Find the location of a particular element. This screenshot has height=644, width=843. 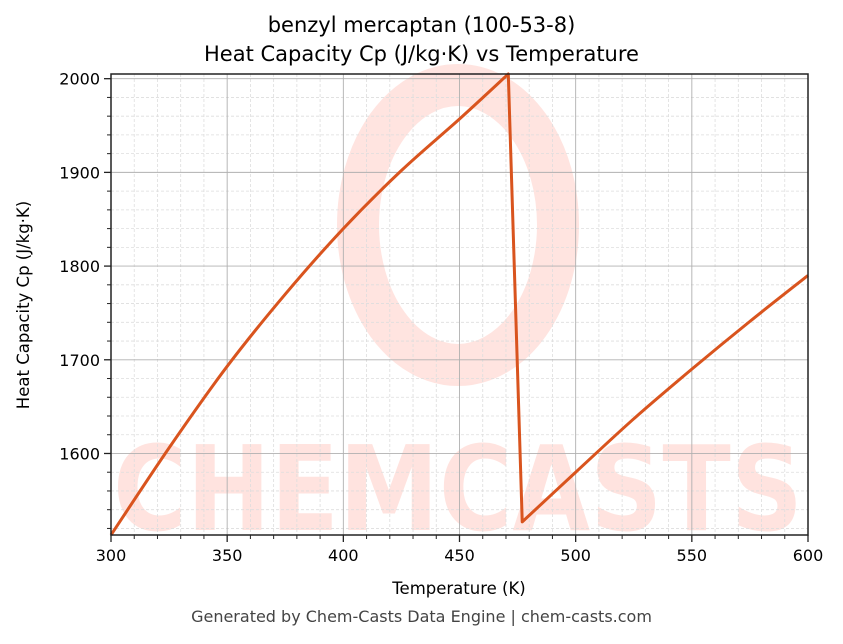

y-tick-label: 1700 is located at coordinates (79, 360).